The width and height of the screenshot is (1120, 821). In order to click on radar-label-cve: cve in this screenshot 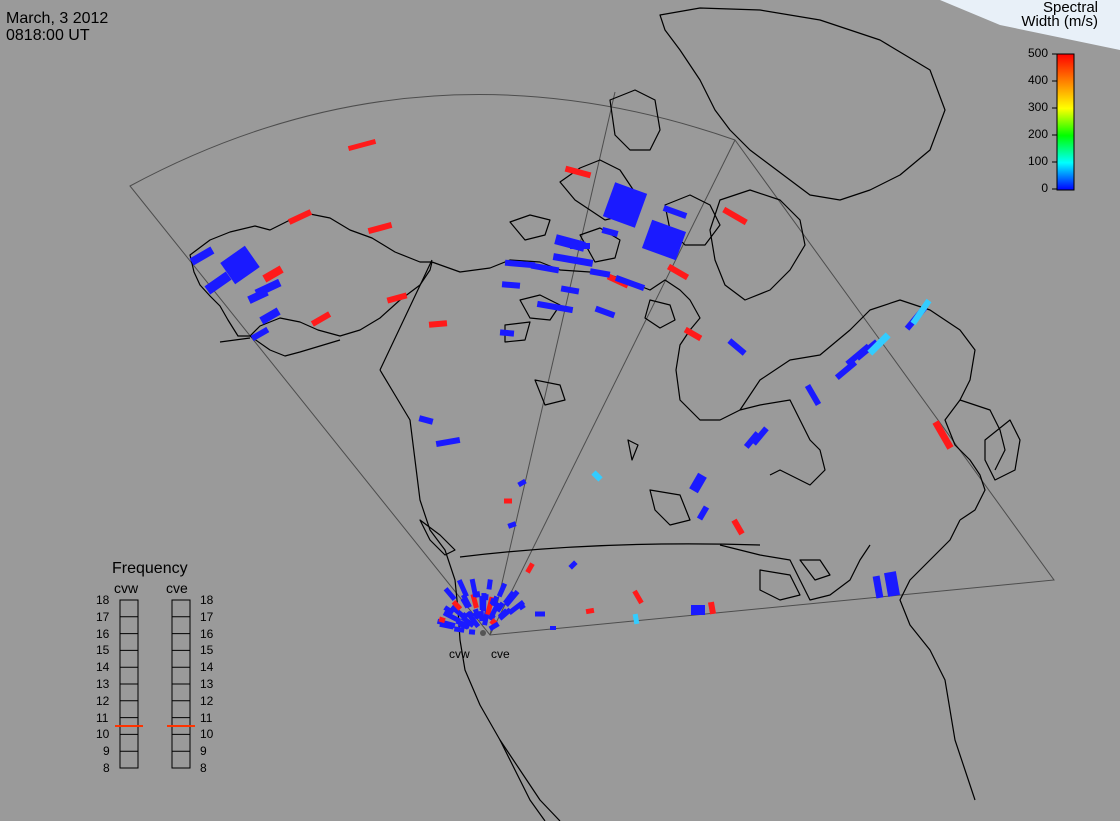, I will do `click(500, 654)`.